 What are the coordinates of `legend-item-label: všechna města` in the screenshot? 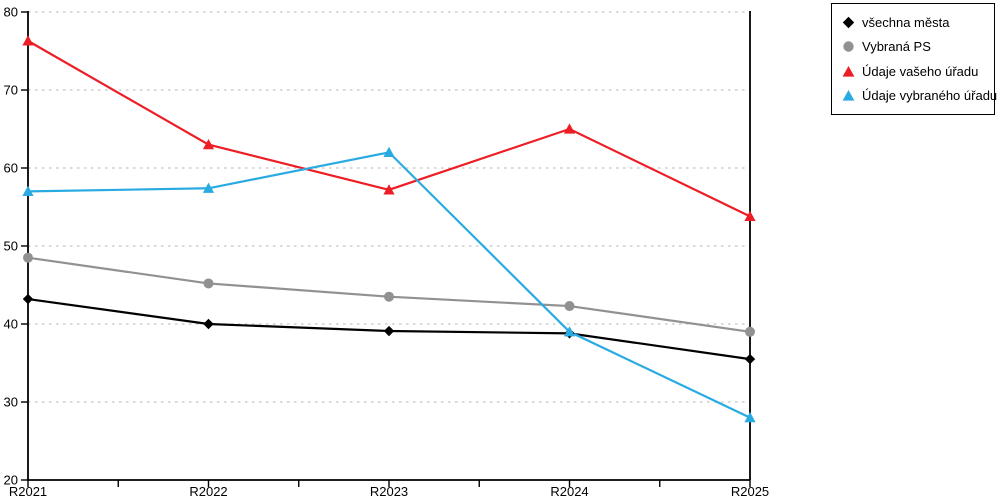 It's located at (906, 23).